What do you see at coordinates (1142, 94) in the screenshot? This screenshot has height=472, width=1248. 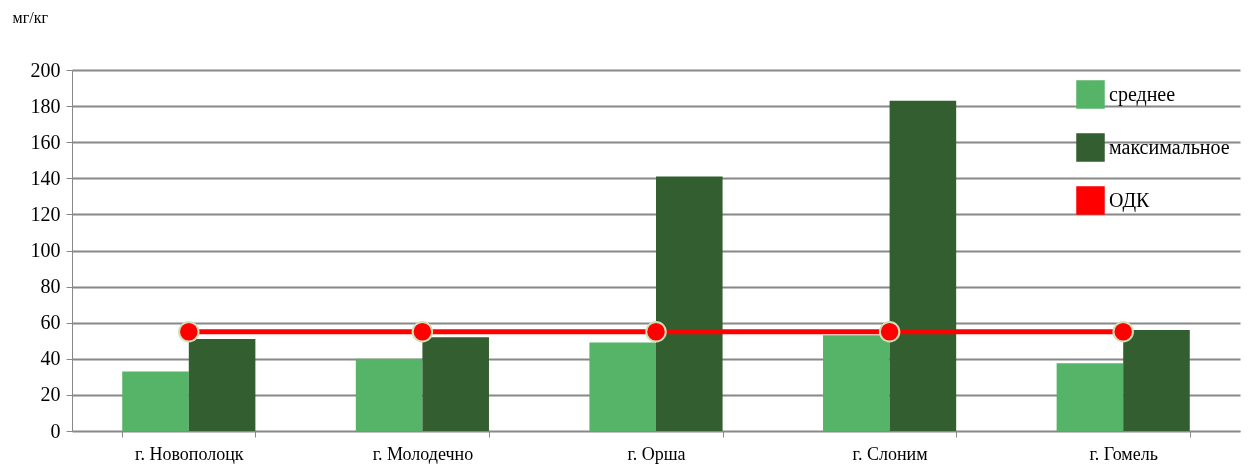 I see `legend-label: среднее` at bounding box center [1142, 94].